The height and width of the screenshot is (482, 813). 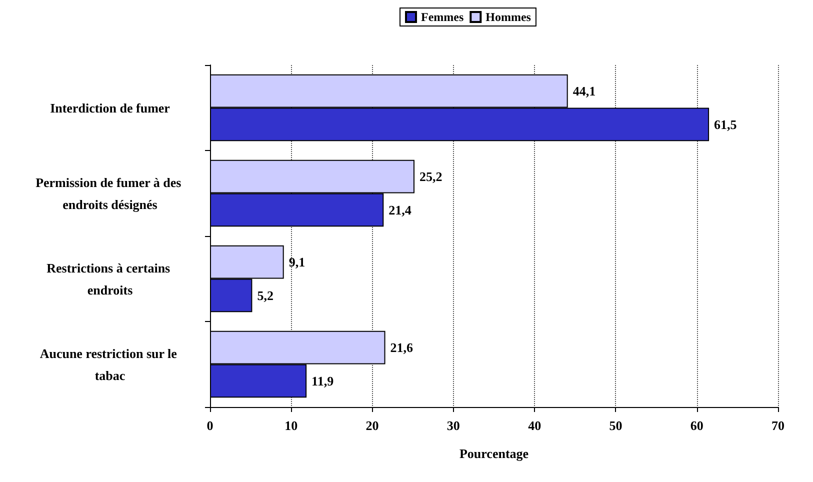 What do you see at coordinates (402, 348) in the screenshot?
I see `data-label: 21,6` at bounding box center [402, 348].